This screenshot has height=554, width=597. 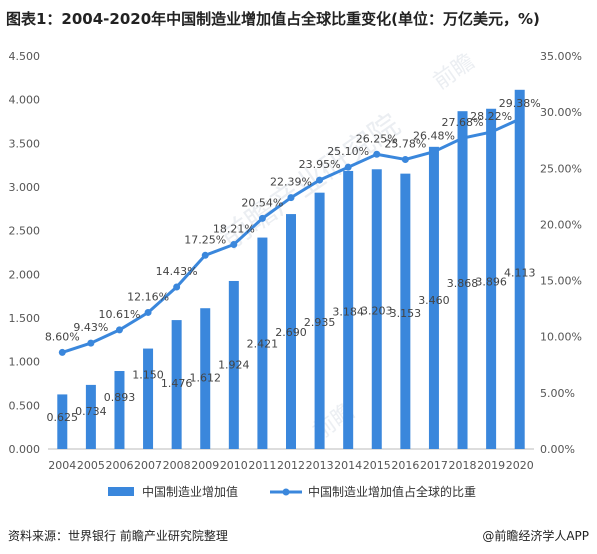 What do you see at coordinates (520, 273) in the screenshot?
I see `bar-data-label: 4.113` at bounding box center [520, 273].